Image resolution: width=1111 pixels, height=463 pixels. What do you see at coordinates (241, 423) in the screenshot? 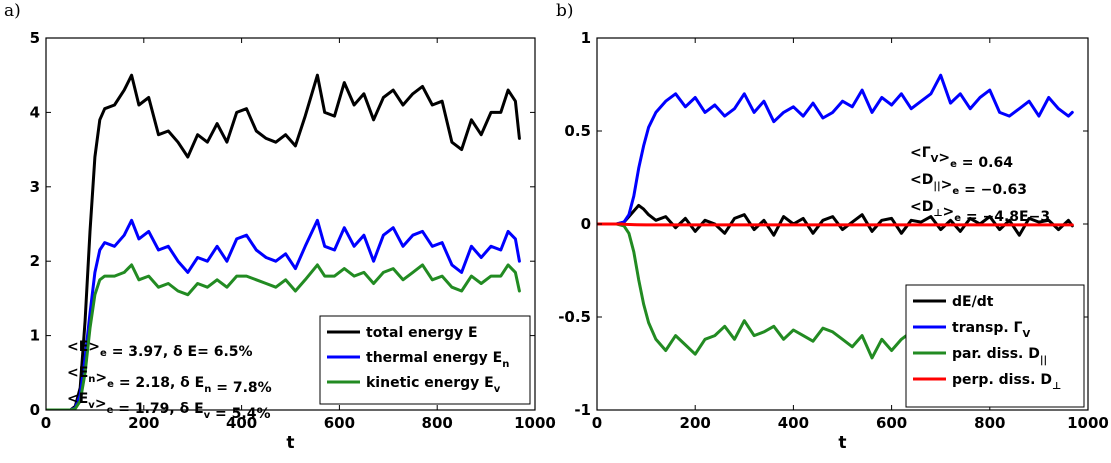
I see `panel-a-xtick-label-400: 400` at bounding box center [241, 423].